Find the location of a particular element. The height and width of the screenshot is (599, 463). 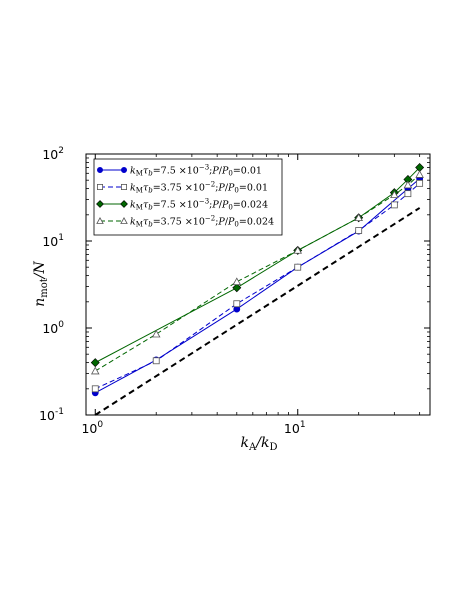

legend-label-4: kMτb=3.75 ×10−2;P/P0=0.024 is located at coordinates (202, 222).